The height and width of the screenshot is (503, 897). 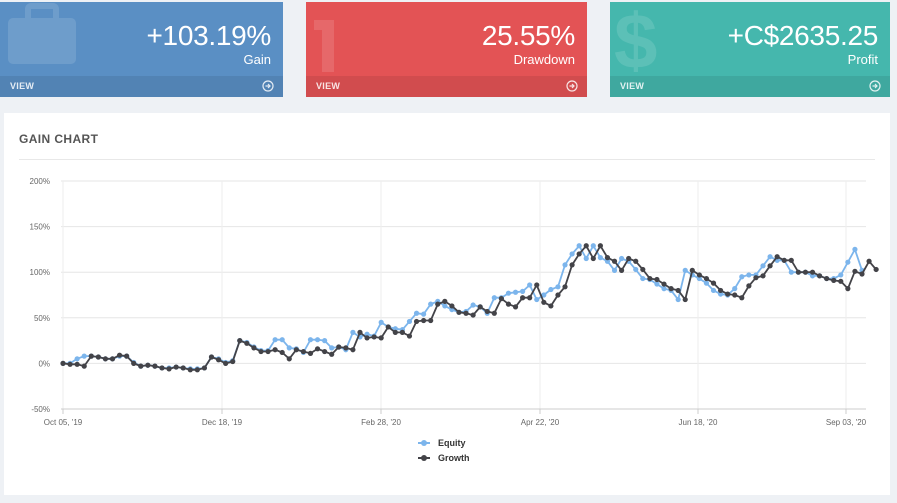 I want to click on drawdown-card: 25.55% Drawdown VIEW, so click(x=446, y=49).